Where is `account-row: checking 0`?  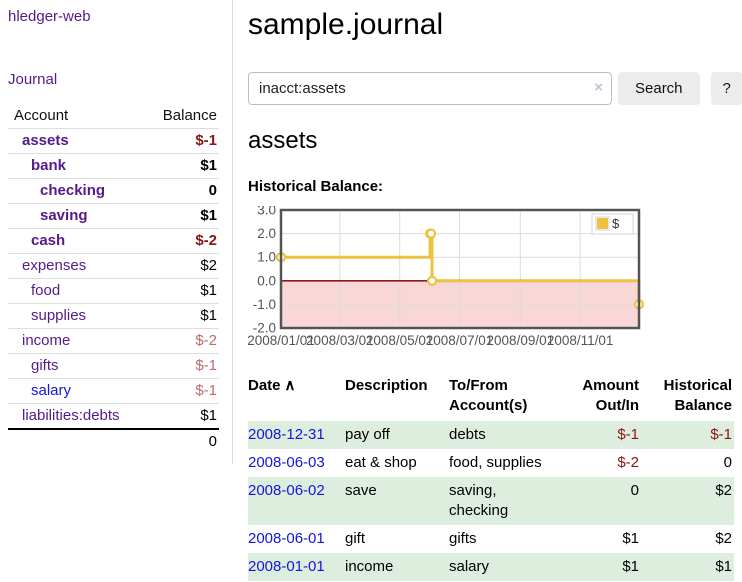
account-row: checking 0 is located at coordinates (113, 191).